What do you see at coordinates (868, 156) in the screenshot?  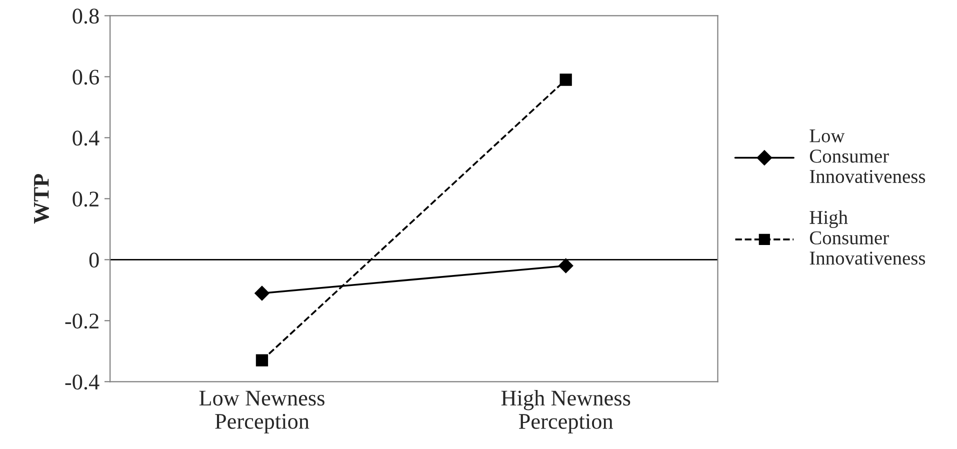 I see `legend-label: Low Consumer Innovativeness` at bounding box center [868, 156].